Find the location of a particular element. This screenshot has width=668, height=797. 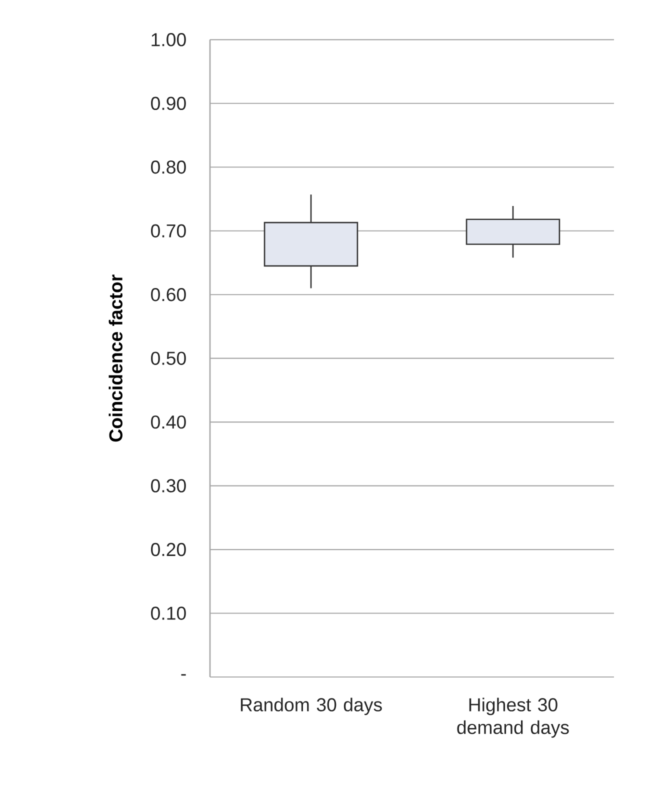

y-tick-label: - is located at coordinates (183, 675).